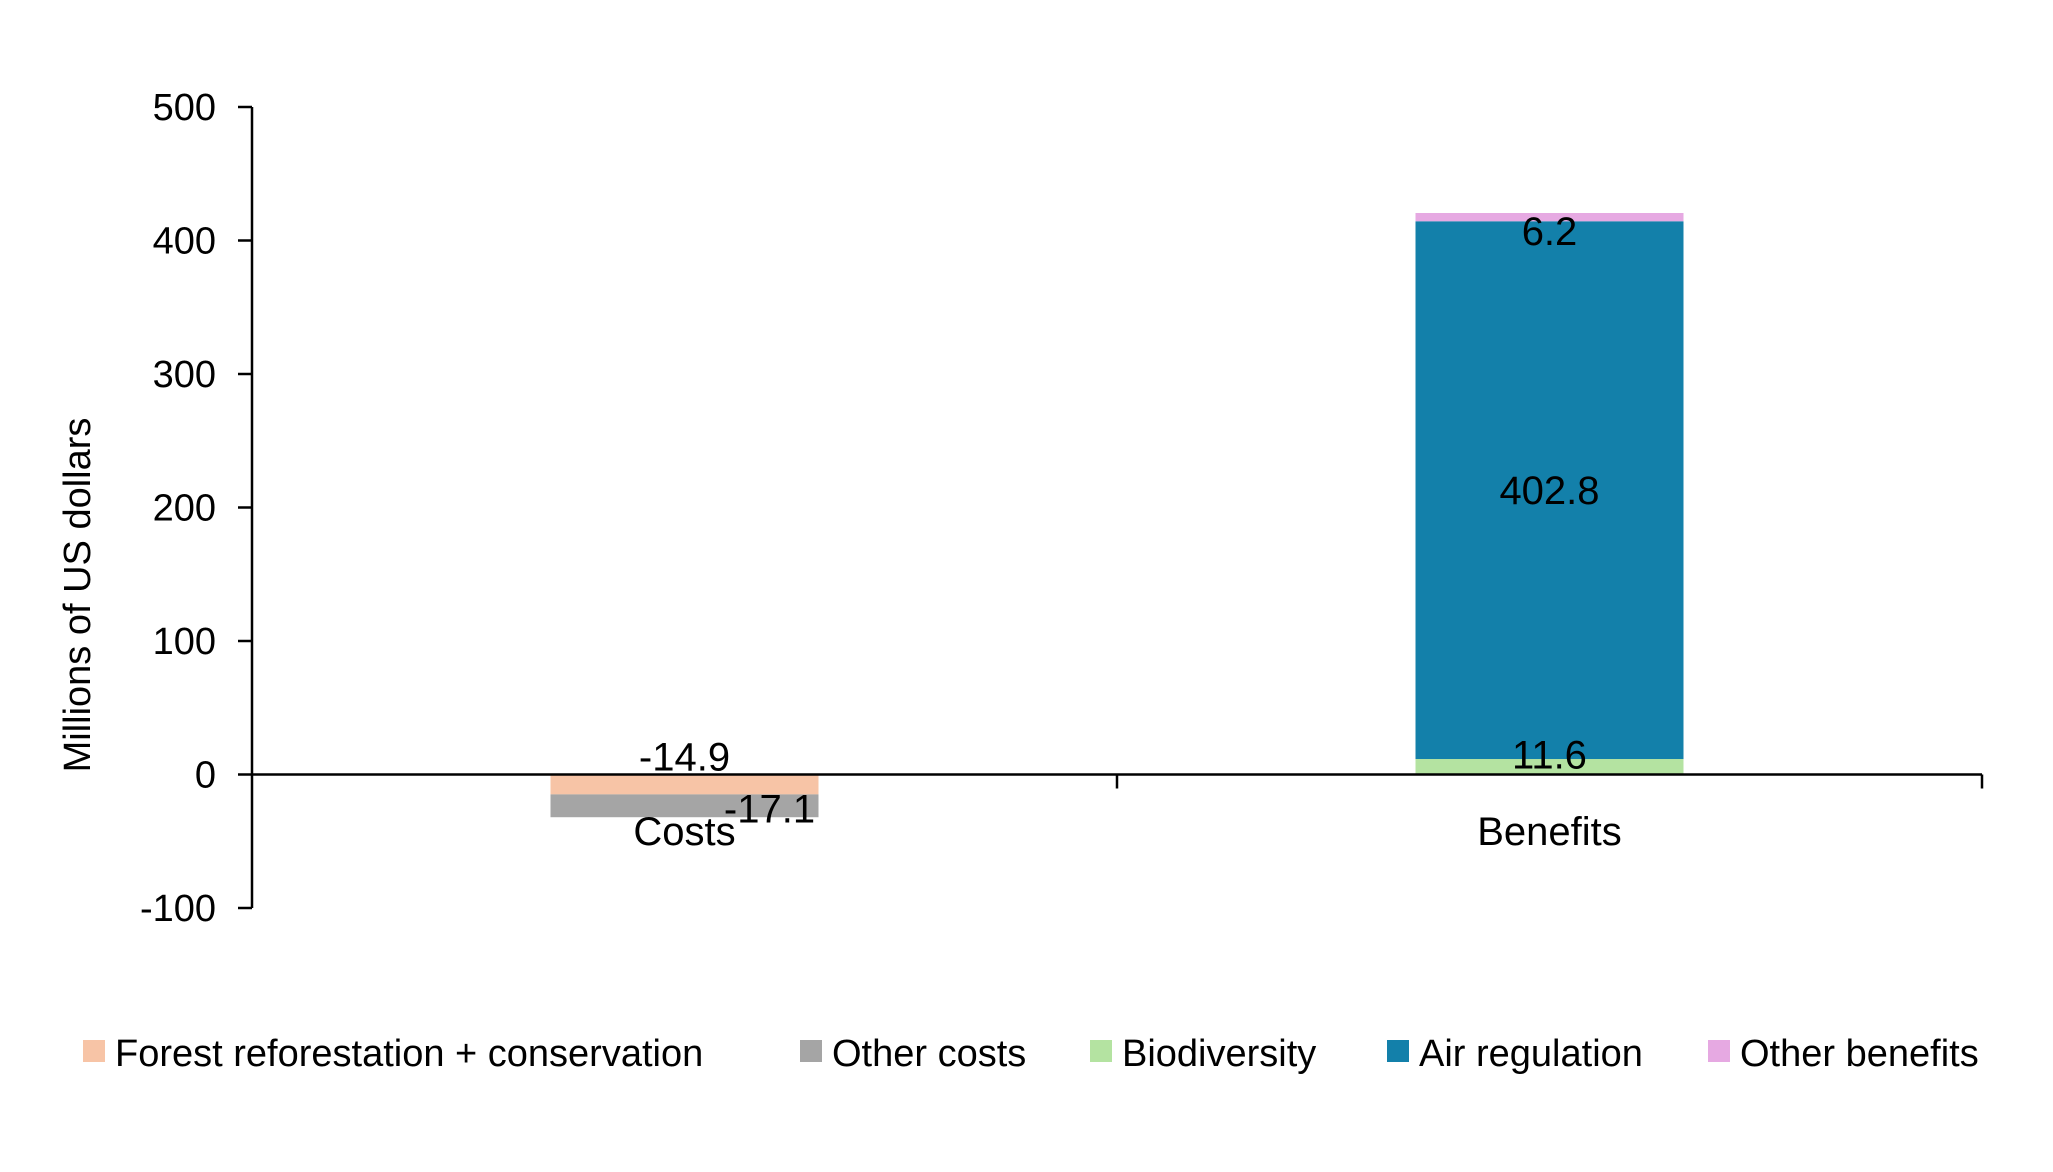 Image resolution: width=2053 pixels, height=1172 pixels. Describe the element at coordinates (1550, 232) in the screenshot. I see `data-label: 6.2` at that location.